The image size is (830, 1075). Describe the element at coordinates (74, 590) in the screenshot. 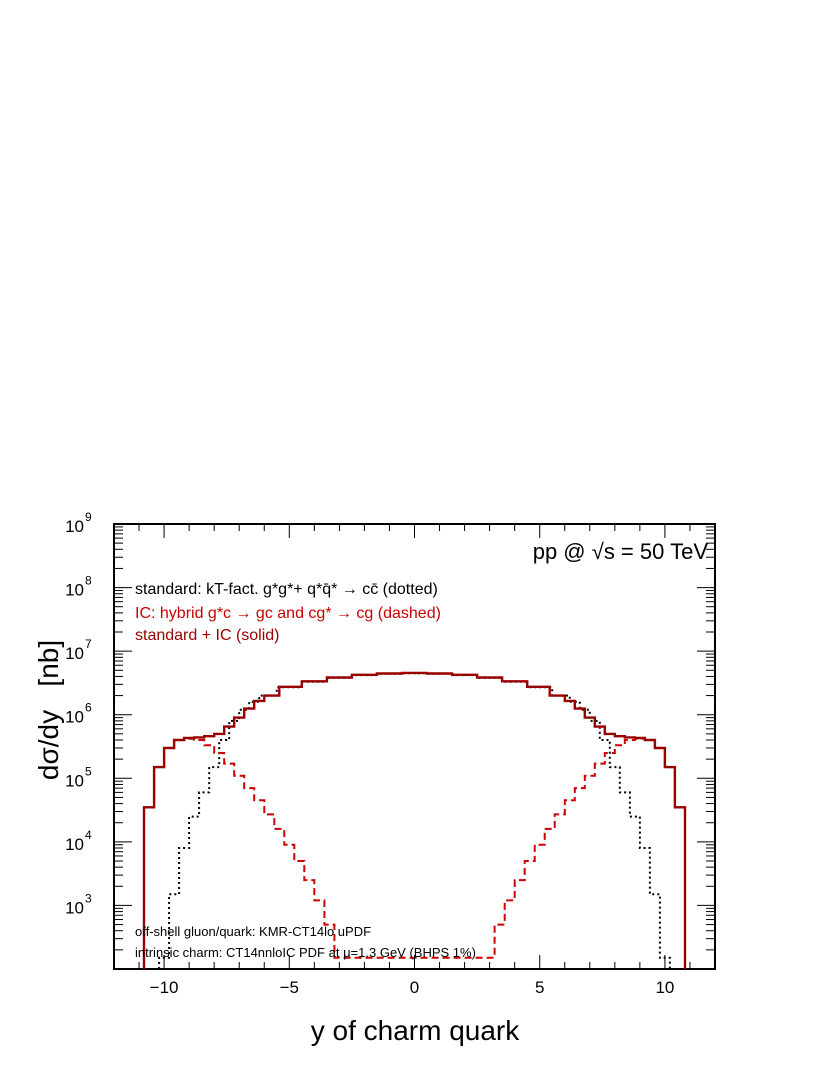

I see `y-tick-label-5: 10` at that location.